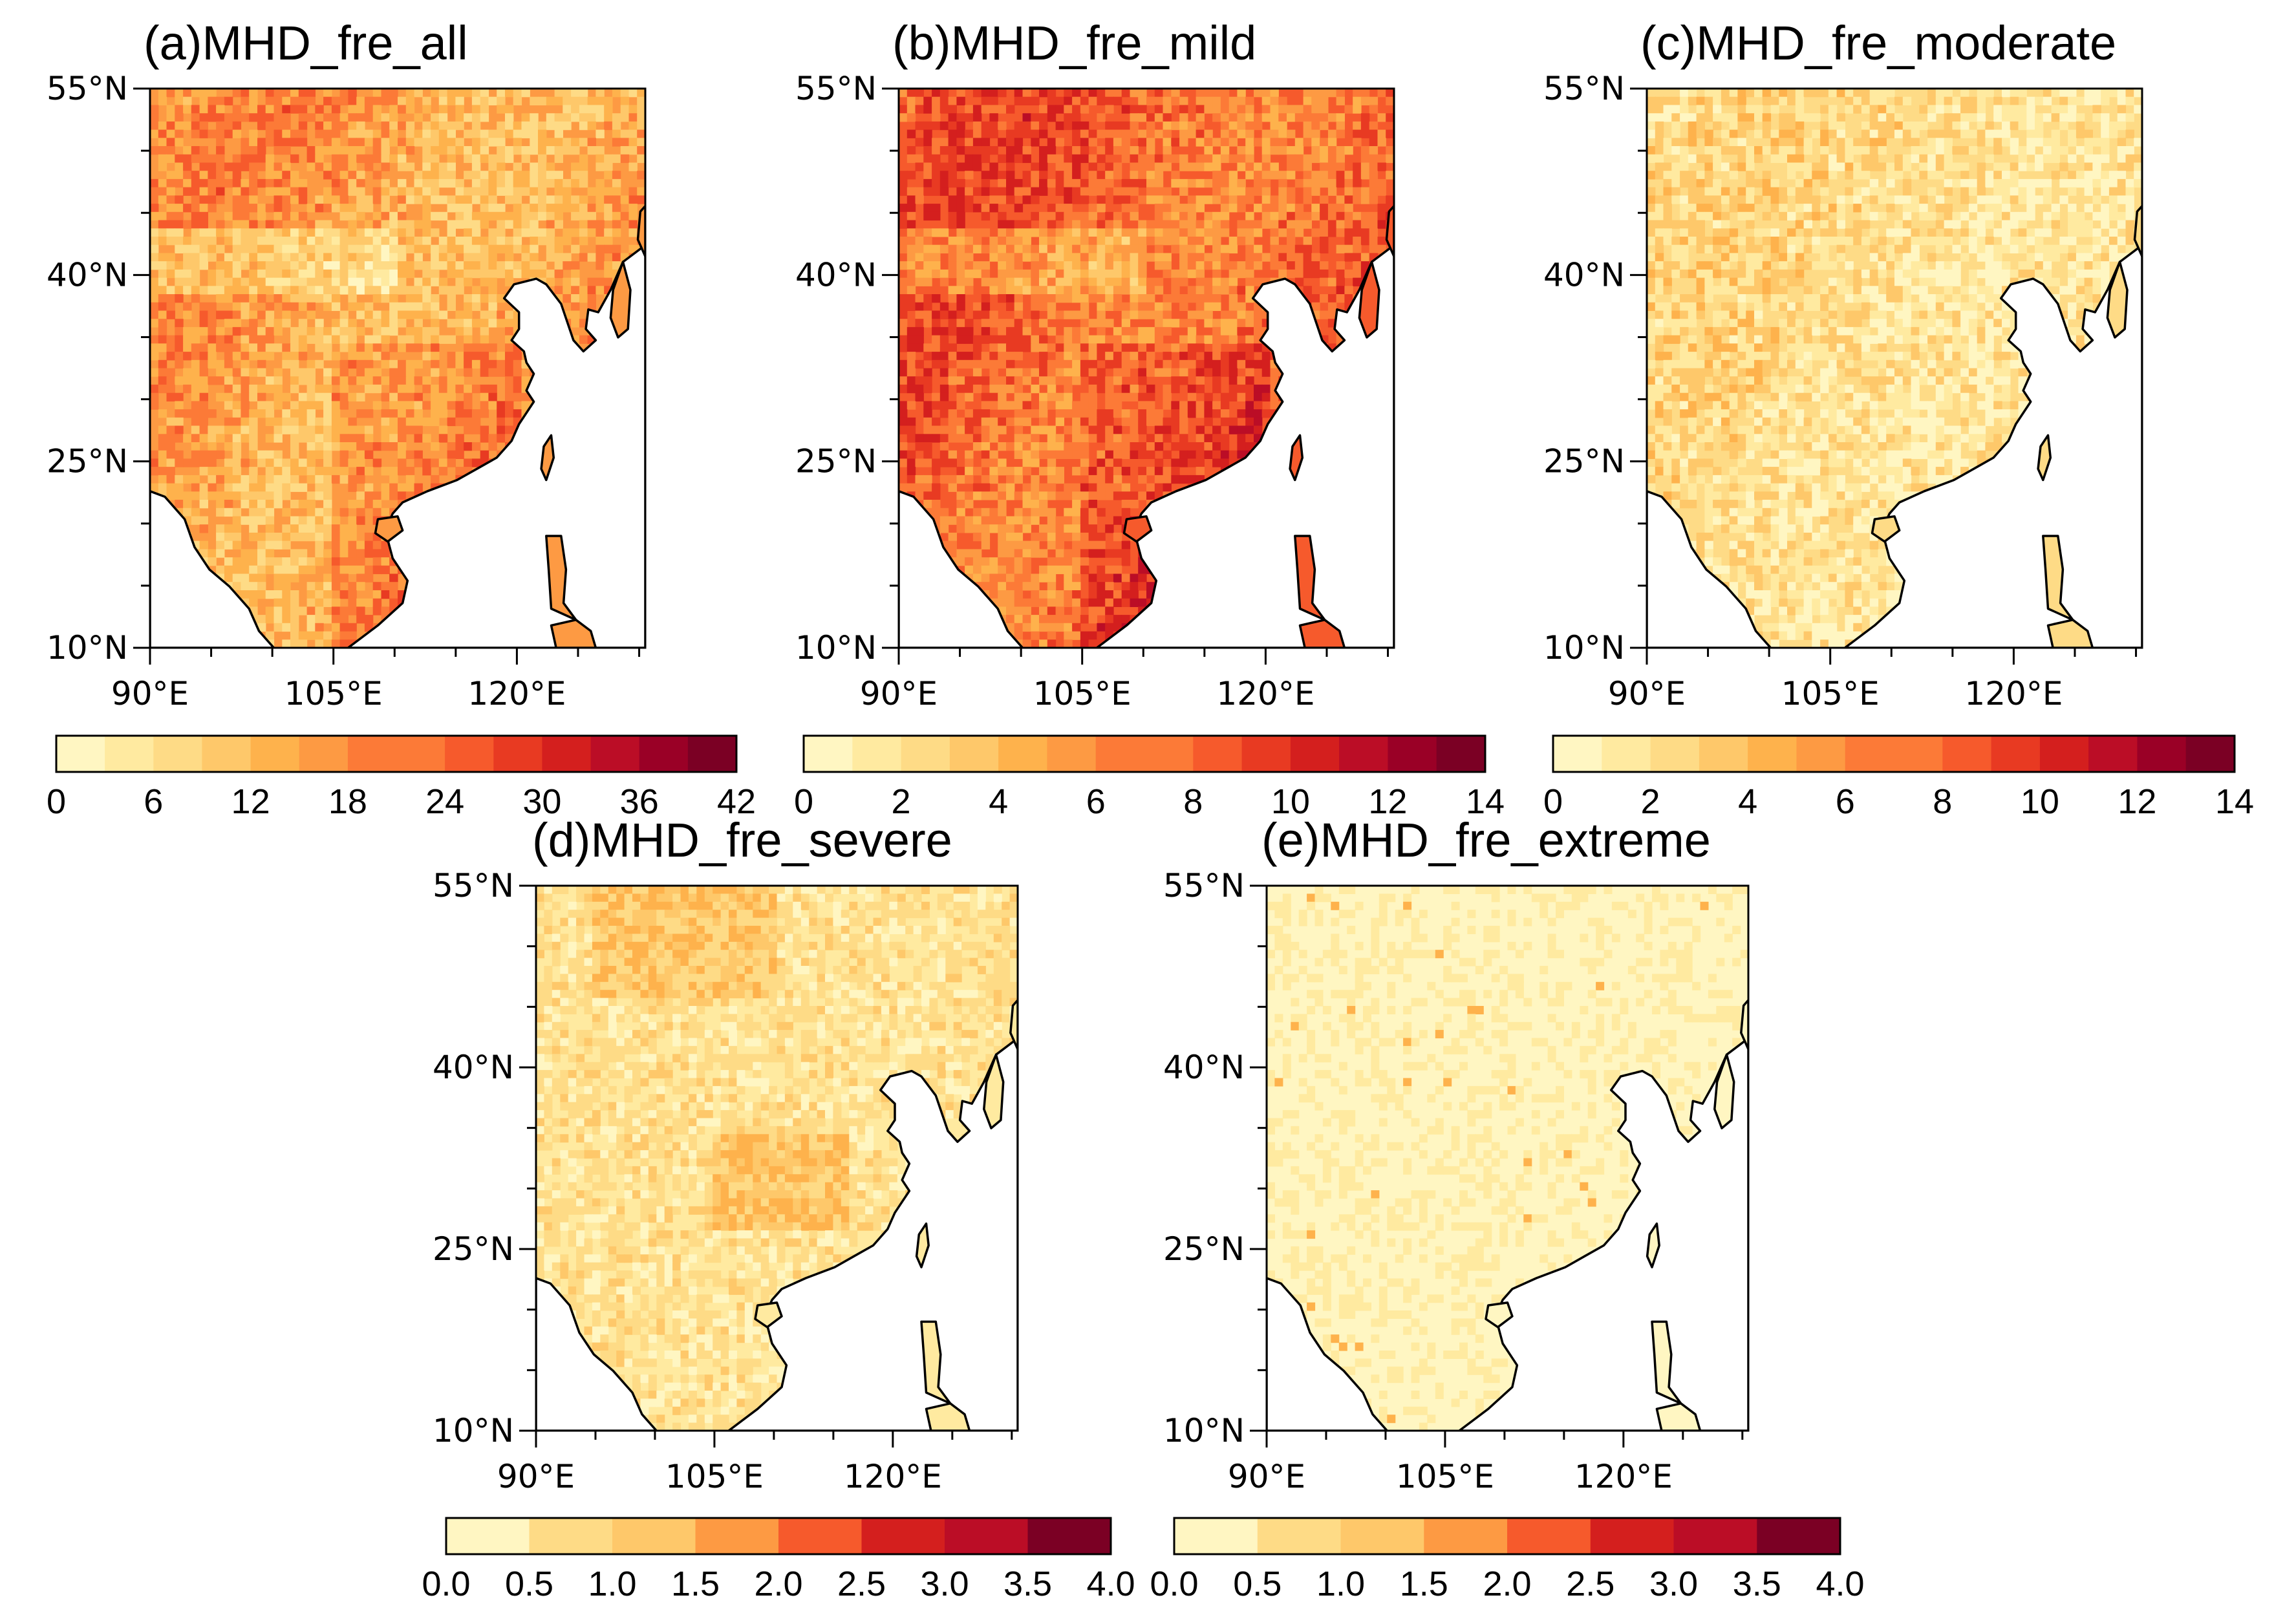  I want to click on colorbar-tick-label: 6, so click(1845, 802).